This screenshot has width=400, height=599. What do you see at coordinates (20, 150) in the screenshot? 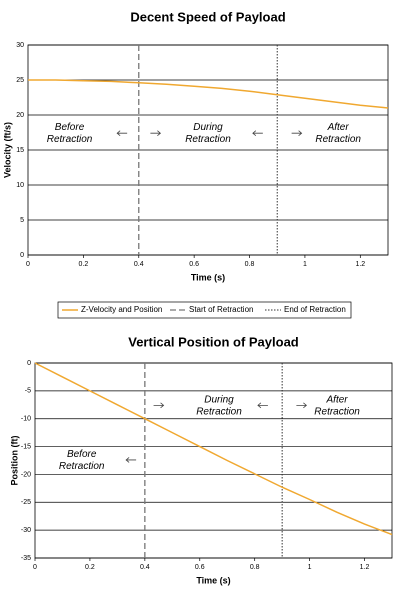
I see `y-tick-label: 15` at bounding box center [20, 150].